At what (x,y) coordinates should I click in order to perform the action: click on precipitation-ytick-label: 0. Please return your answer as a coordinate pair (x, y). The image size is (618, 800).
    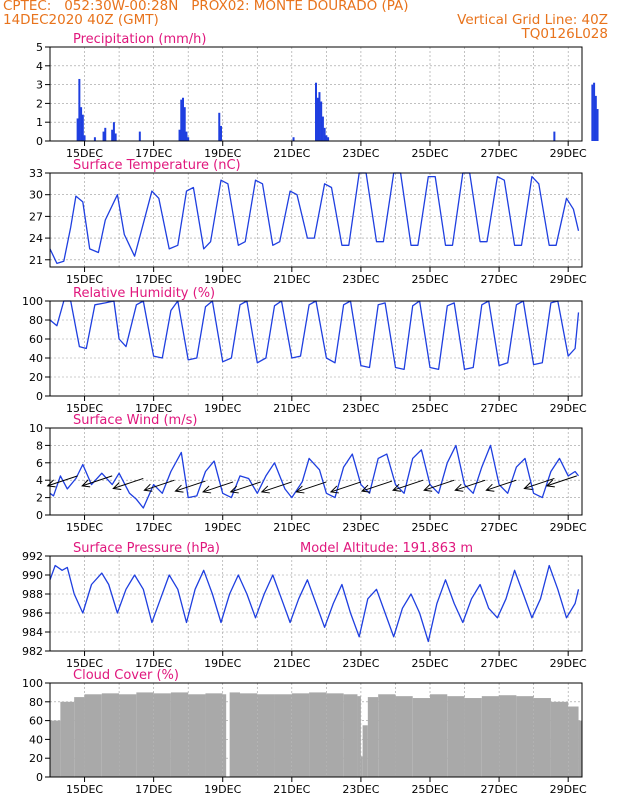
    Looking at the image, I should click on (39, 141).